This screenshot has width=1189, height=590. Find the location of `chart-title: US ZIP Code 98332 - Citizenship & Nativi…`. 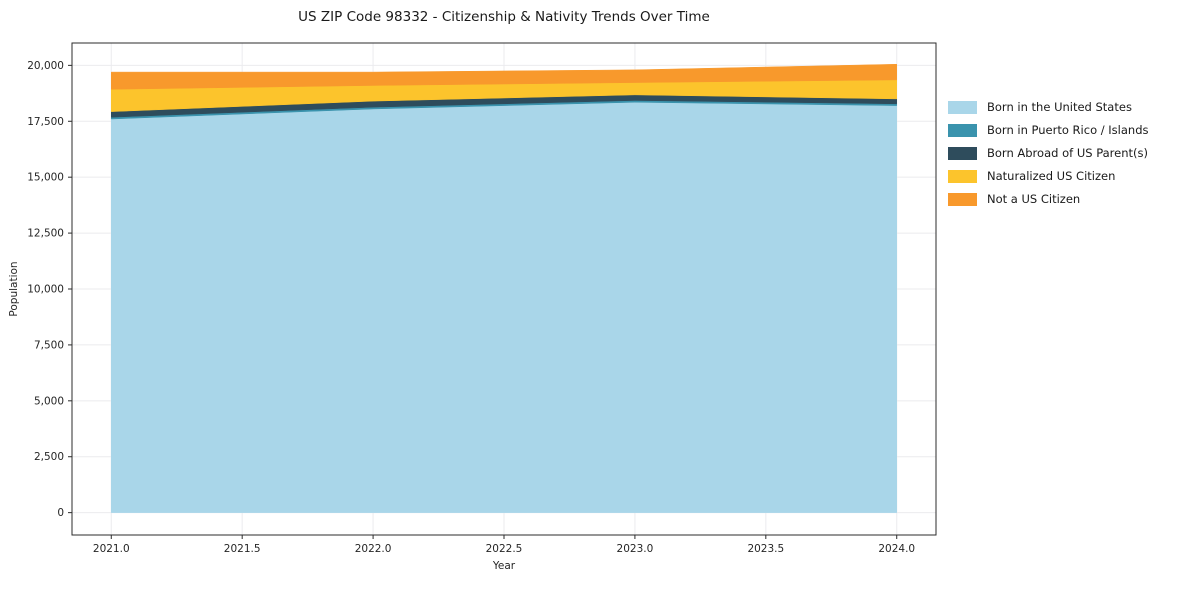

chart-title: US ZIP Code 98332 - Citizenship & Nativi… is located at coordinates (504, 17).